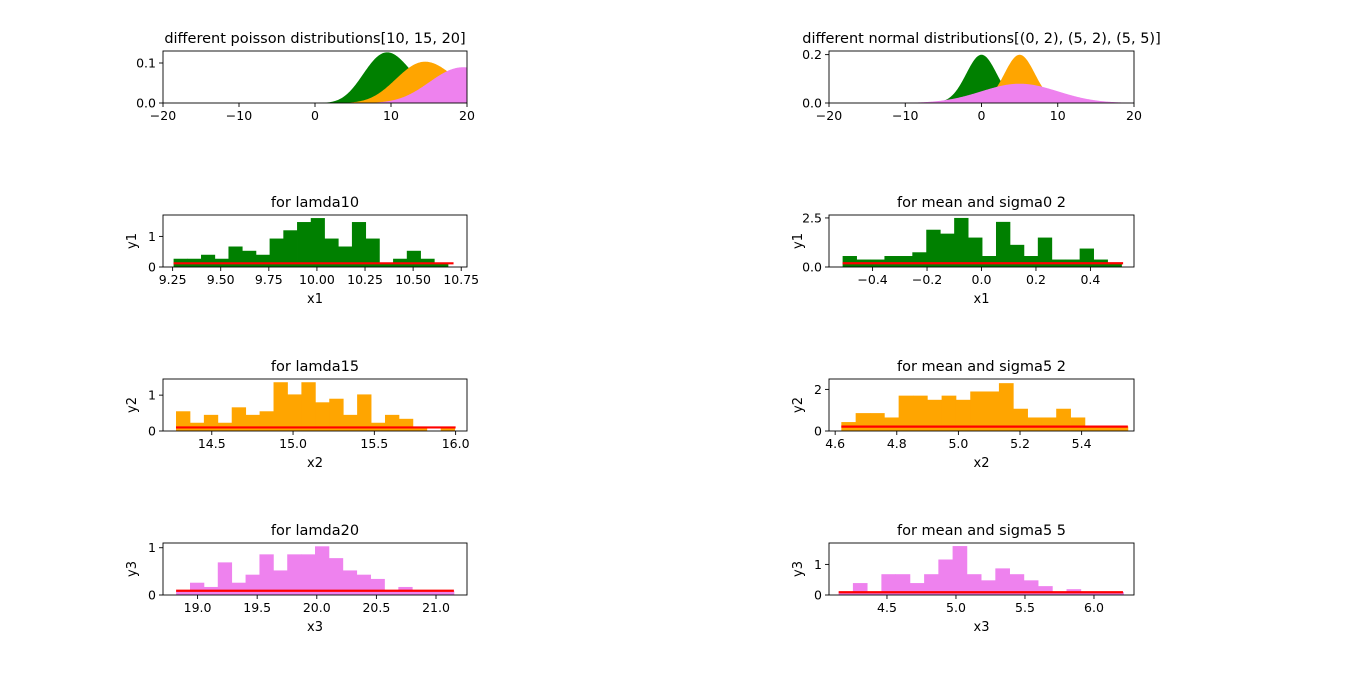 This screenshot has height=677, width=1366. Describe the element at coordinates (315, 463) in the screenshot. I see `x-axis-label: x2` at that location.